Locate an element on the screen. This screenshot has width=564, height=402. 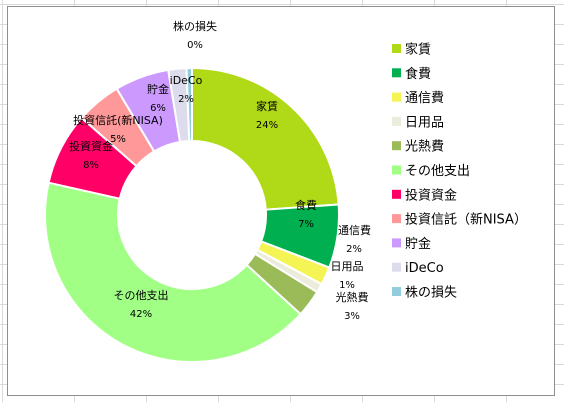
legend-label-10: 株の損失 is located at coordinates (431, 293).